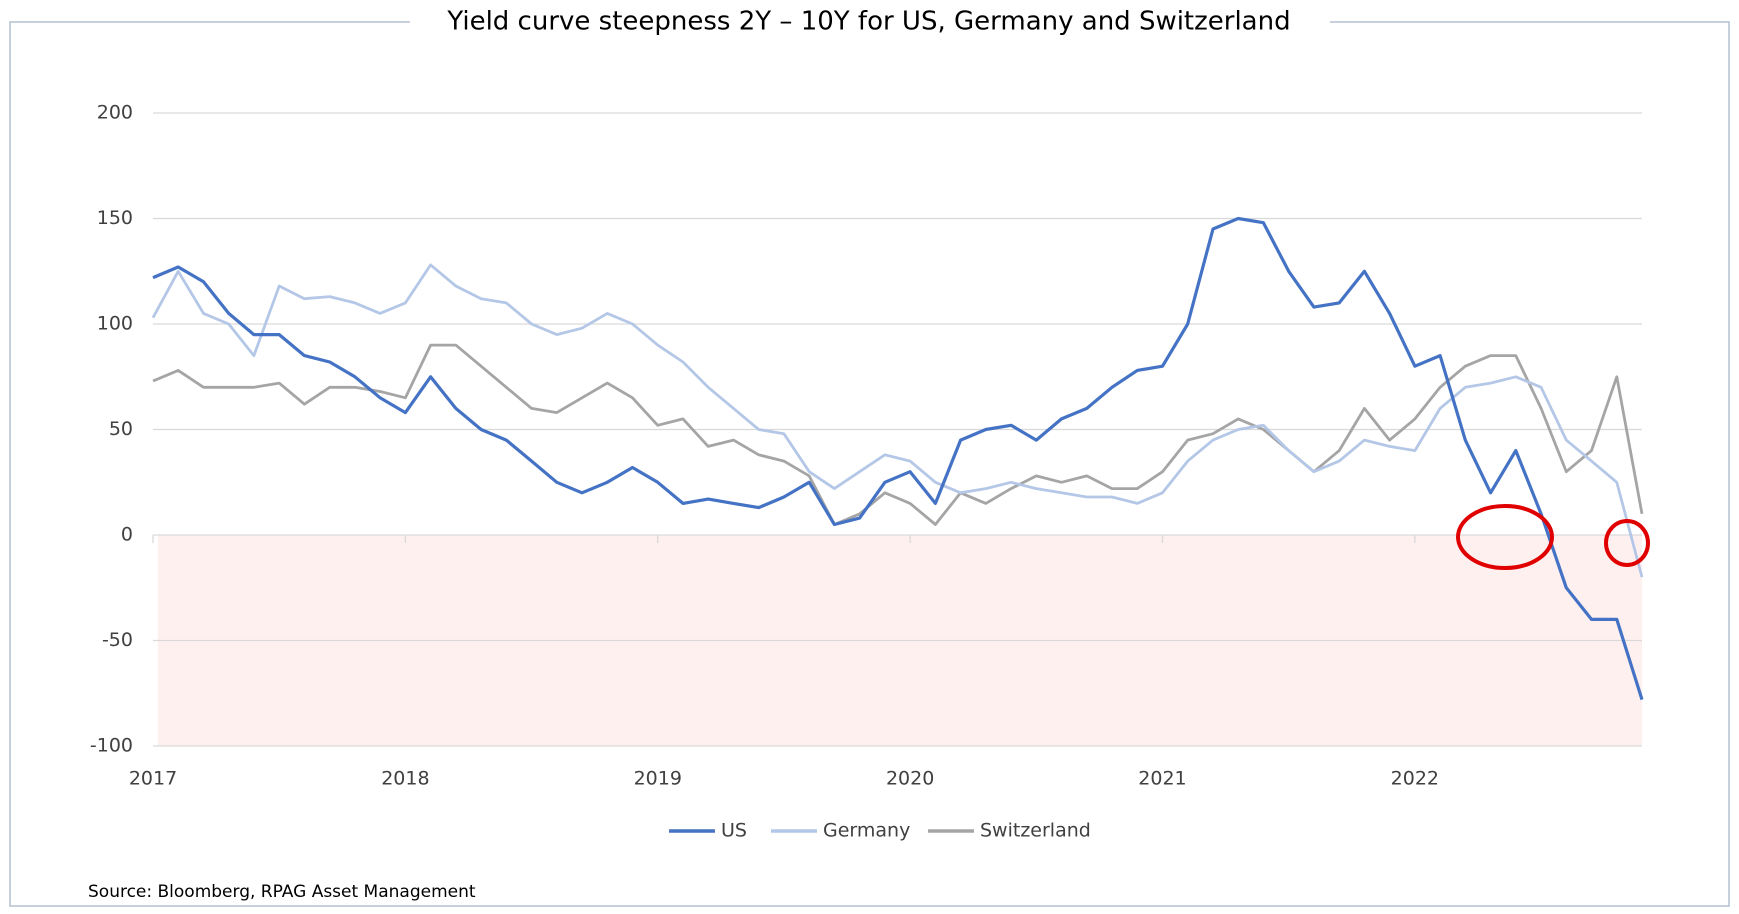  Describe the element at coordinates (734, 831) in the screenshot. I see `legend-label: US` at that location.